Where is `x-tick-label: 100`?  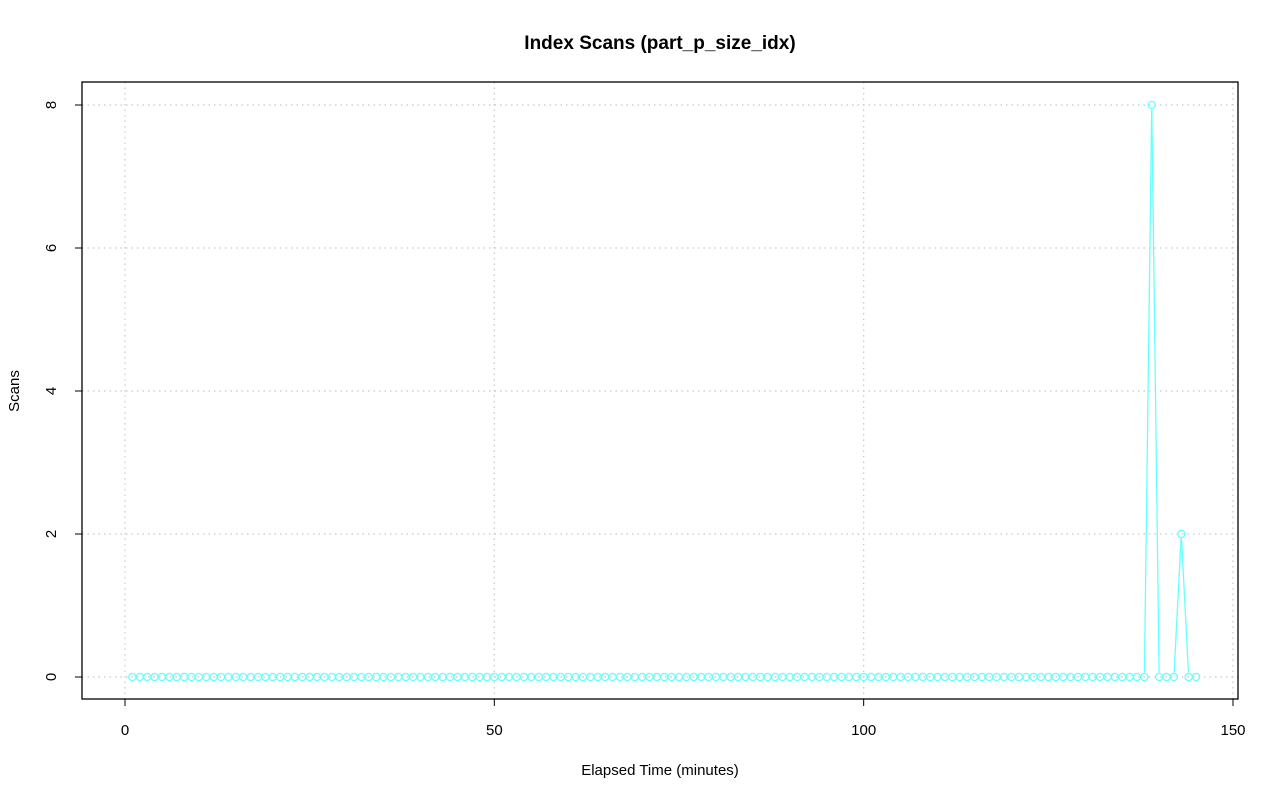
x-tick-label: 100 is located at coordinates (863, 730).